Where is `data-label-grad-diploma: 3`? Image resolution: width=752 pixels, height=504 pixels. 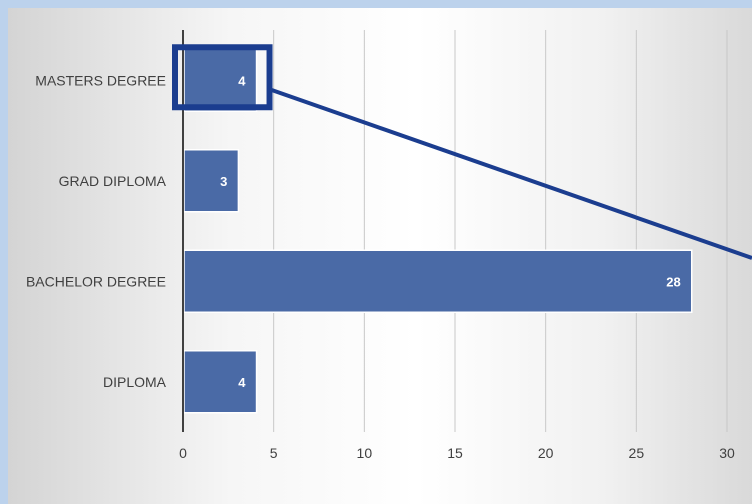
data-label-grad-diploma: 3 is located at coordinates (223, 181).